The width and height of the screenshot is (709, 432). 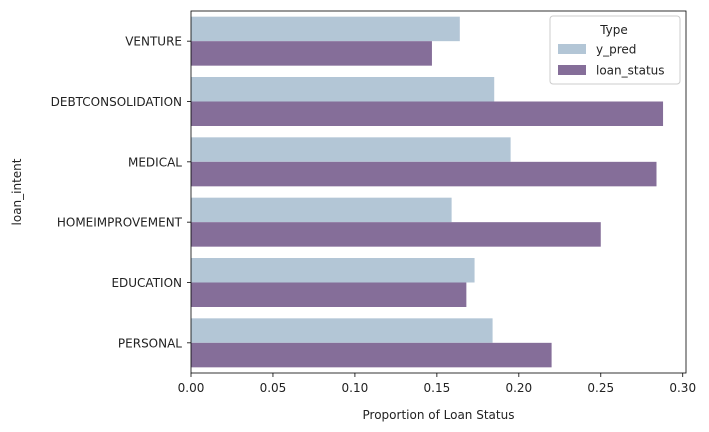 I want to click on x-tick-label: 0.05, so click(x=273, y=388).